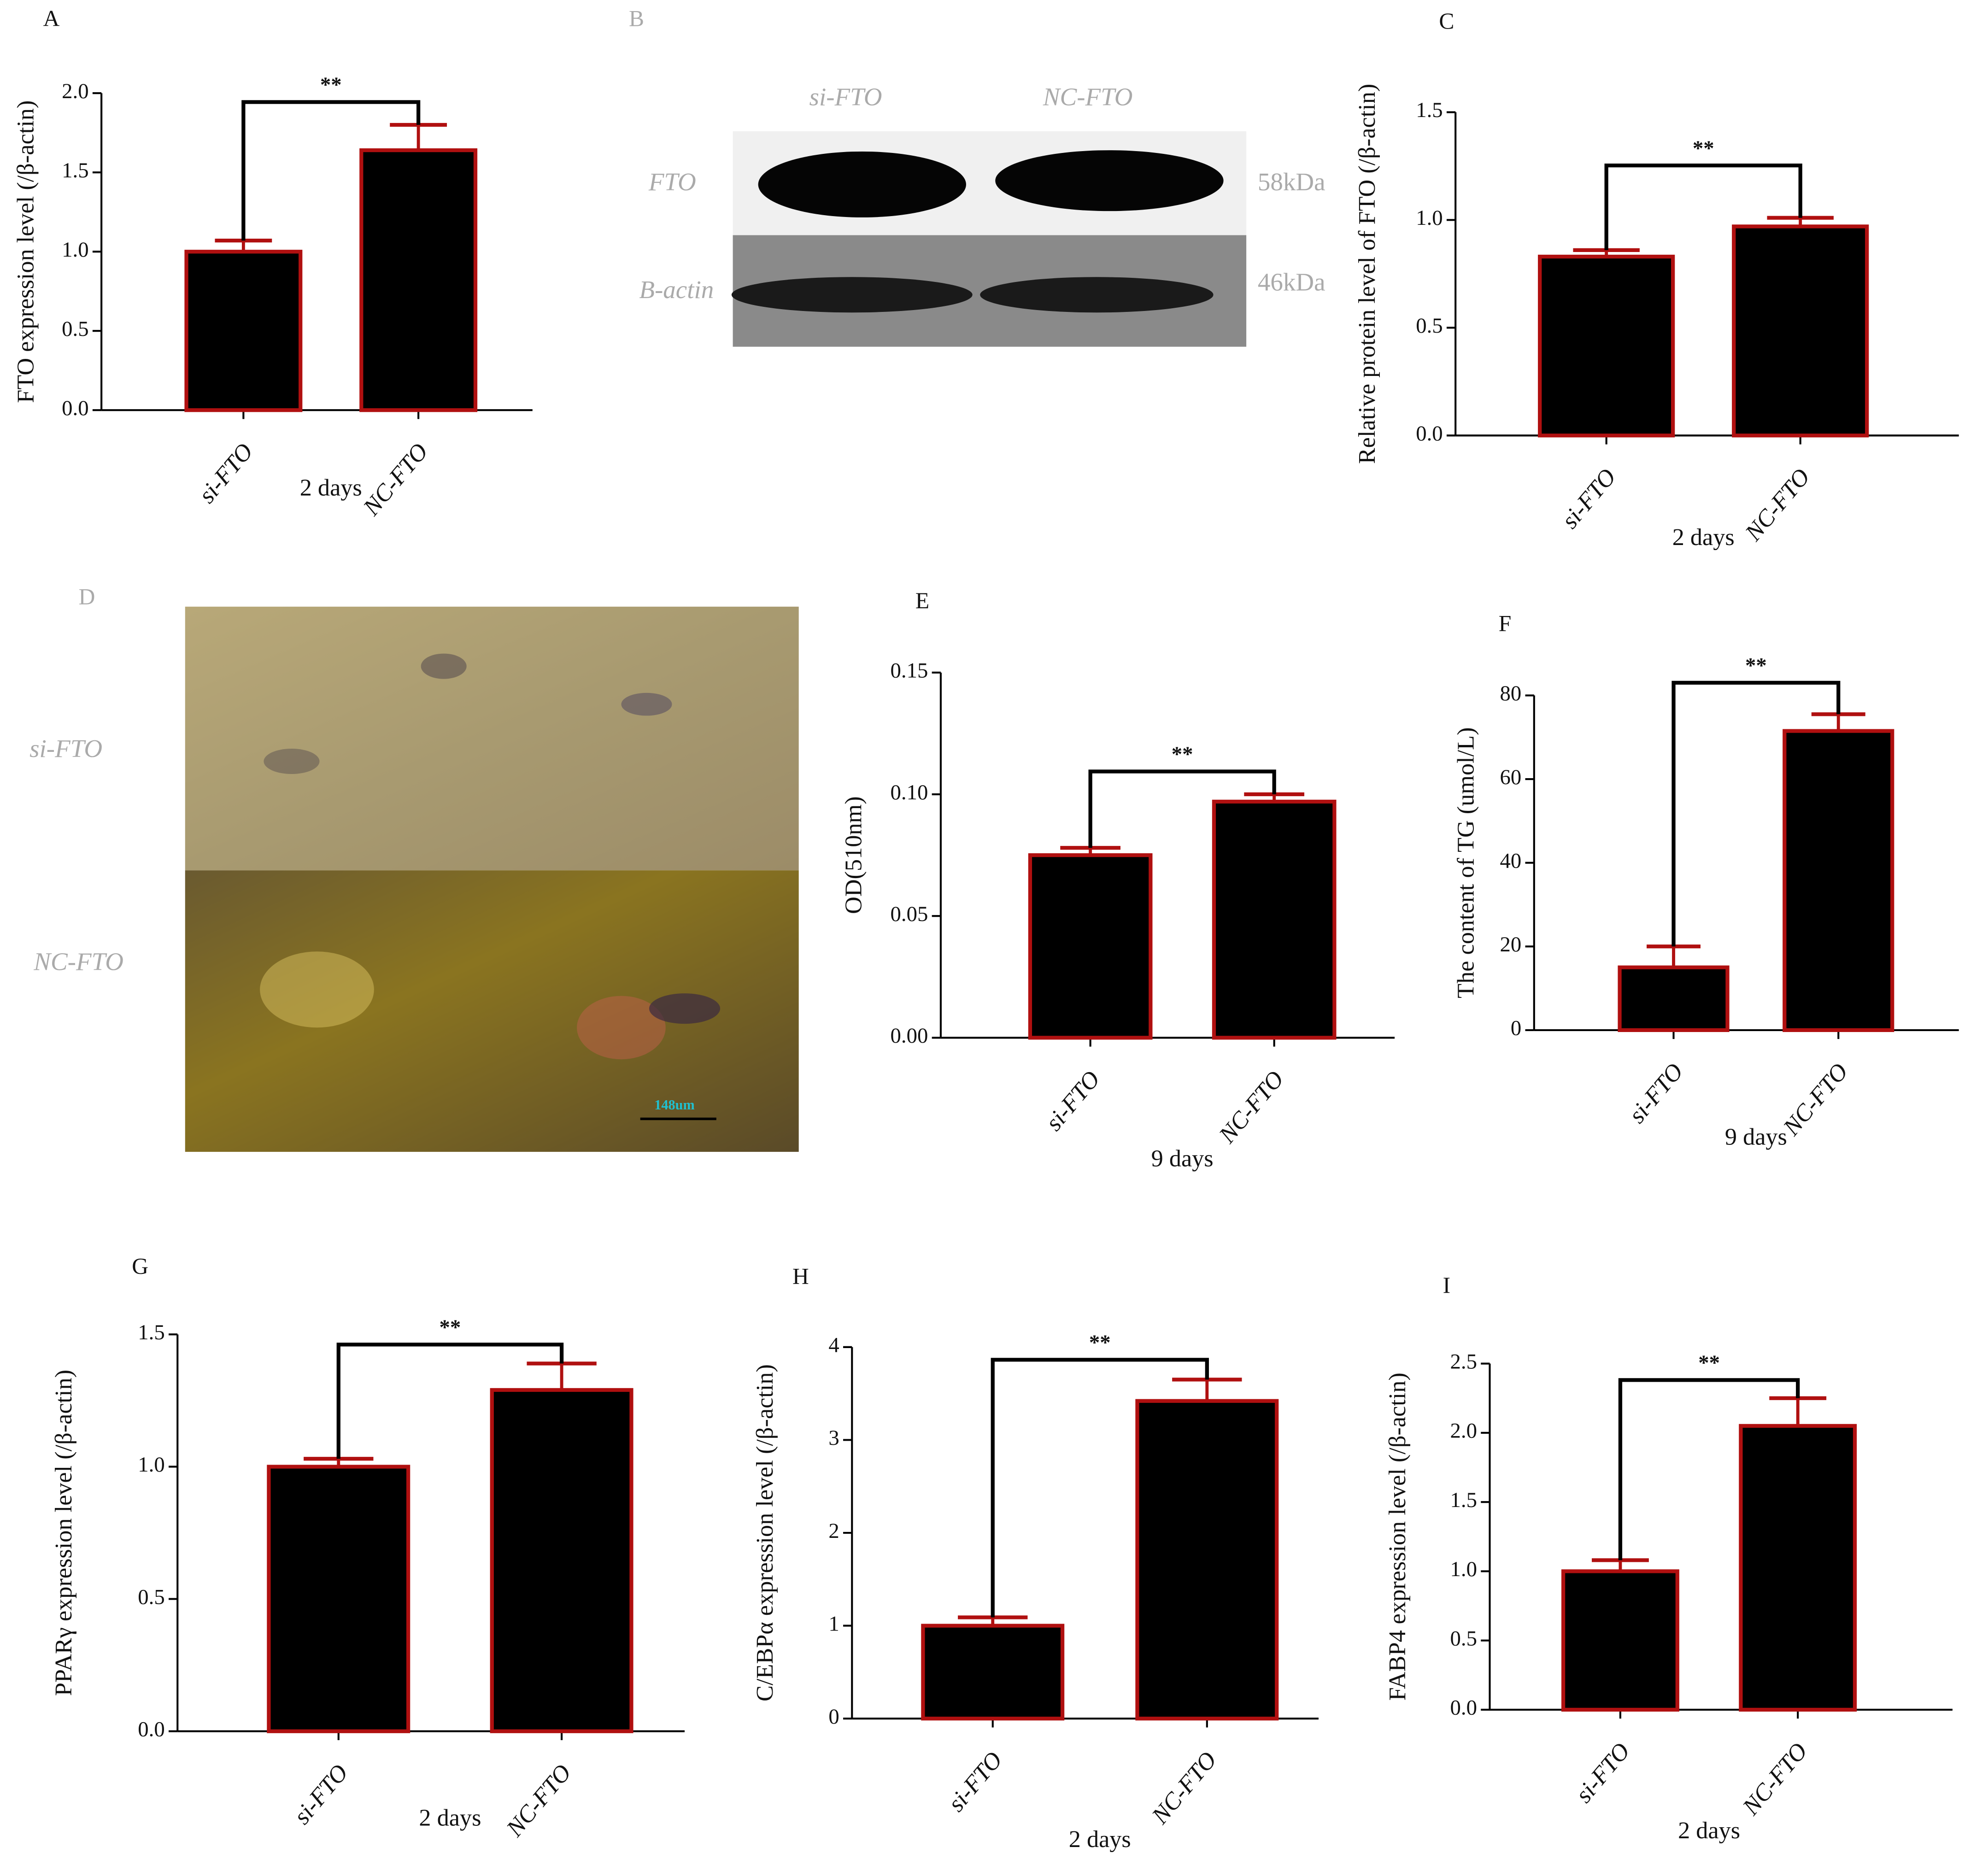 This screenshot has width=1988, height=1865. Describe the element at coordinates (765, 1532) in the screenshot. I see `y-axis-label: C/EBPα expression level (/β-actin)` at that location.